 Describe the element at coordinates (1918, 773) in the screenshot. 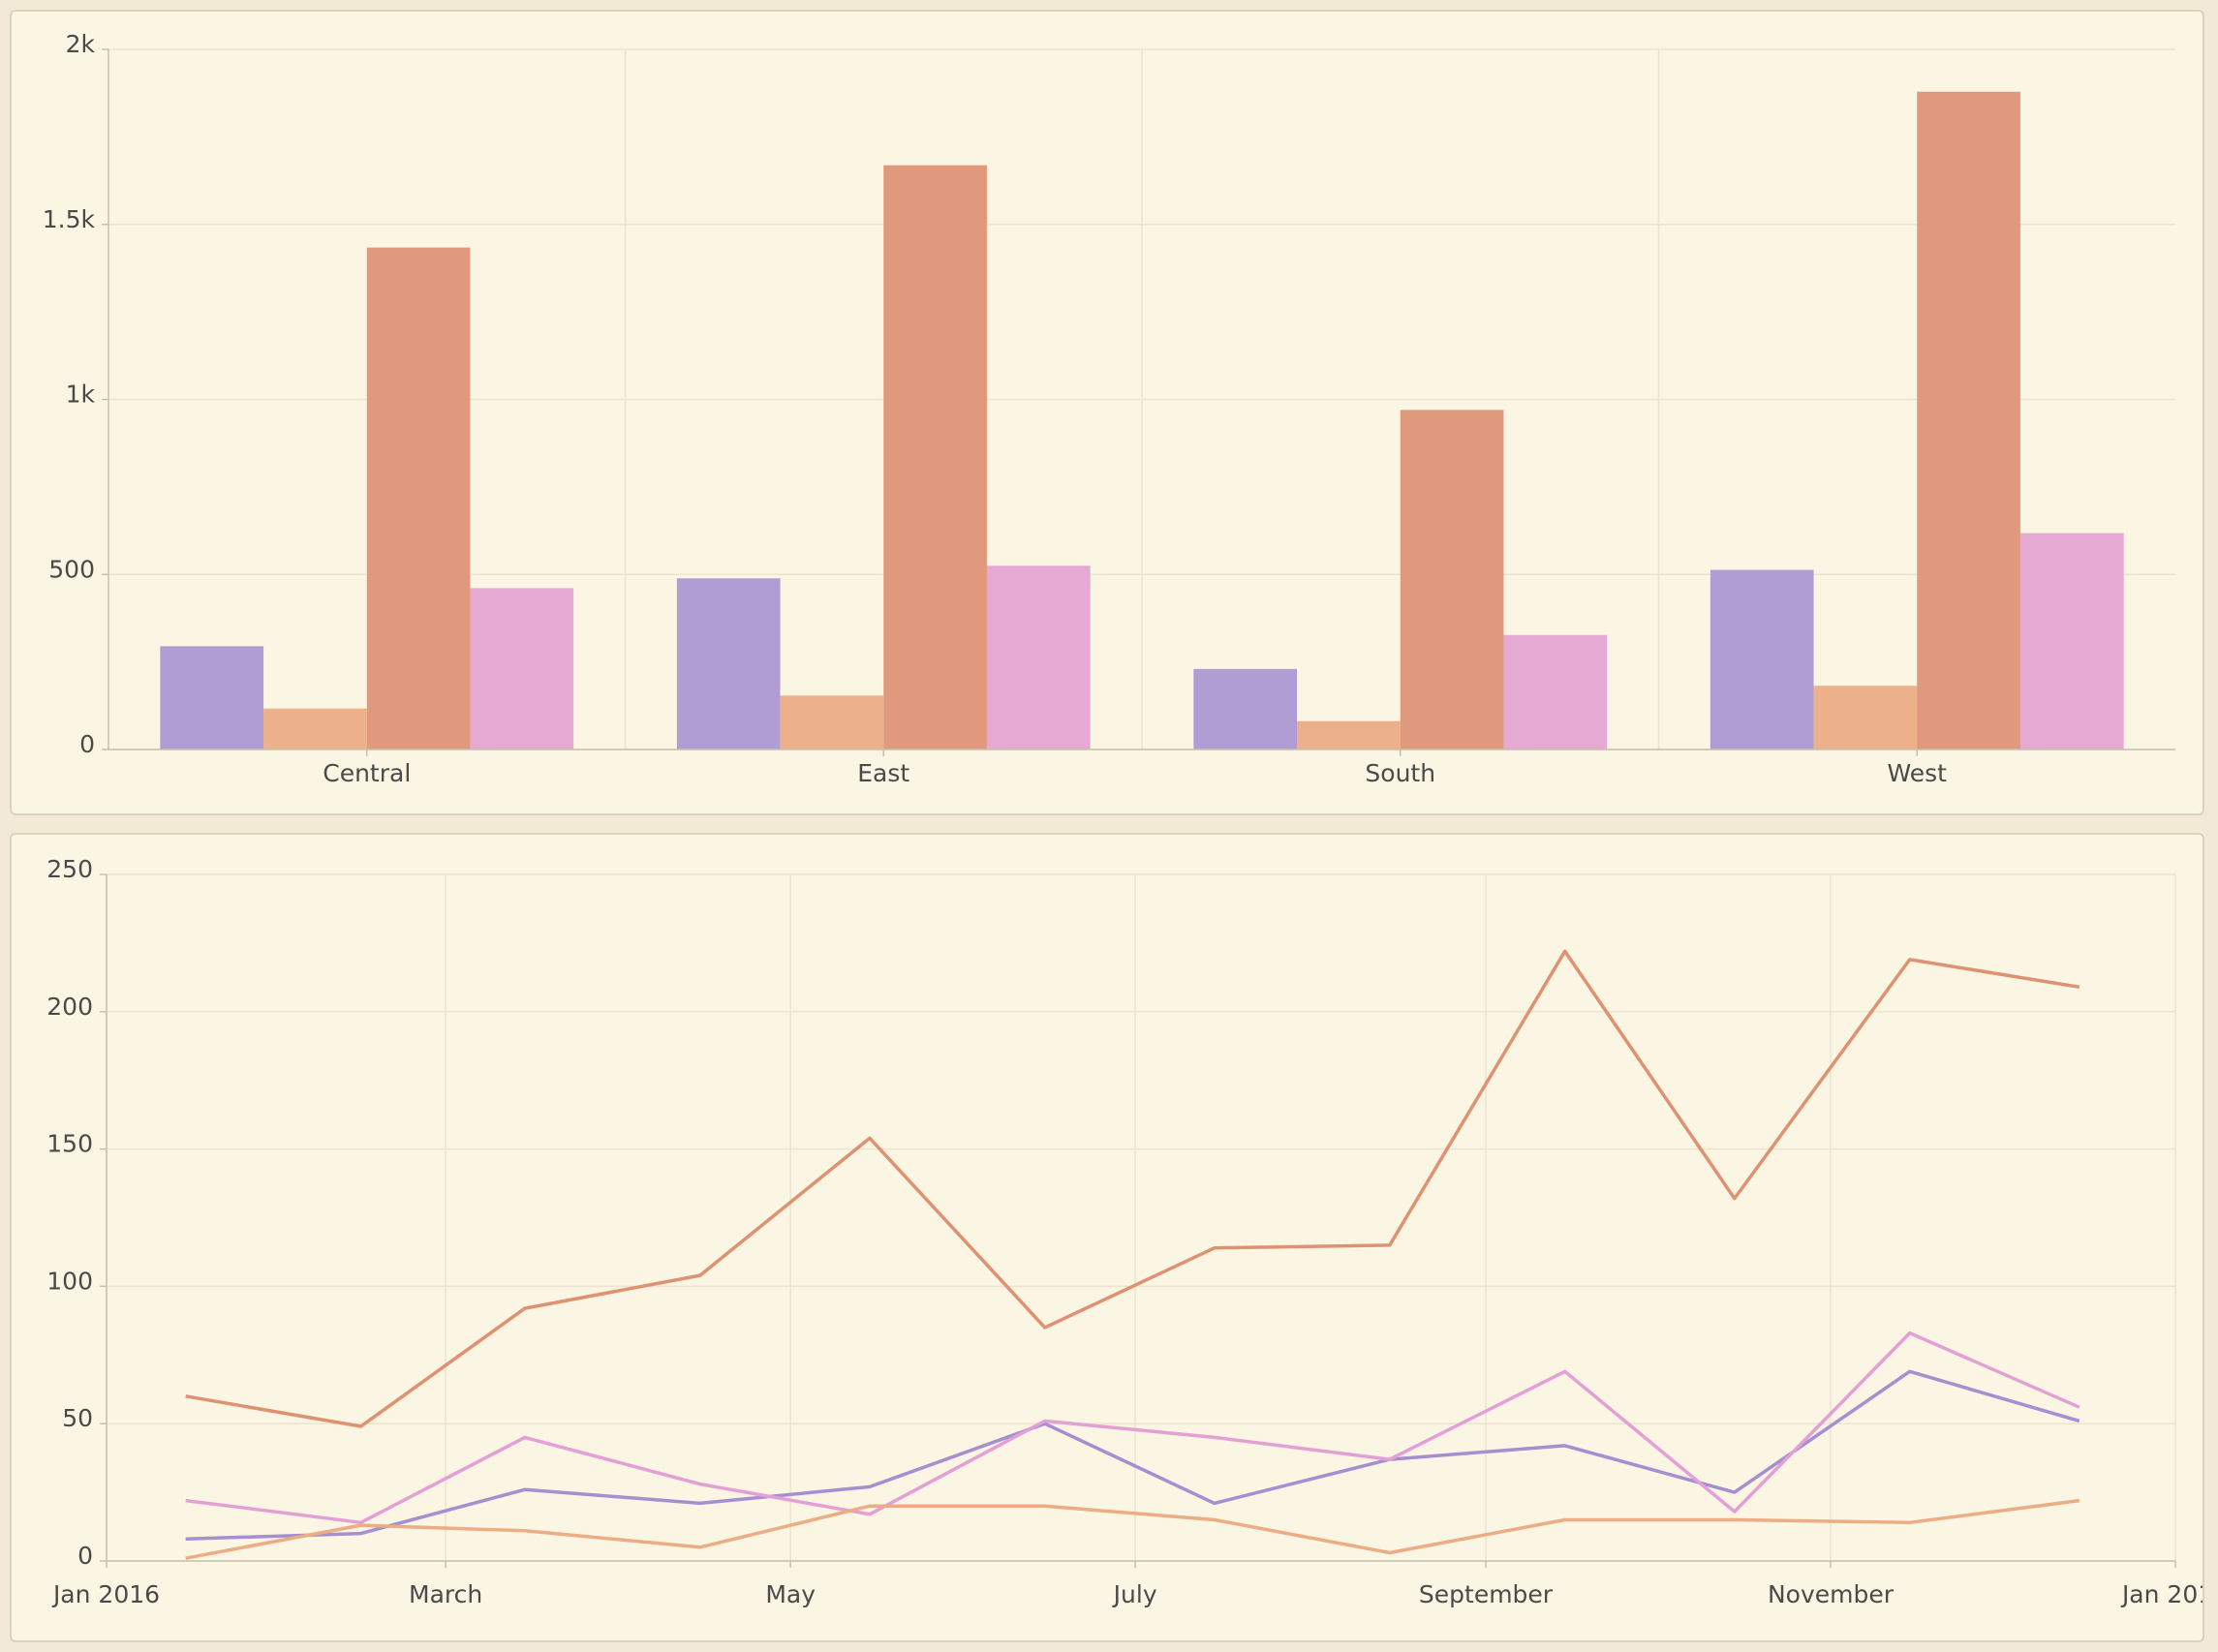

I see `x-tick-label: West` at that location.